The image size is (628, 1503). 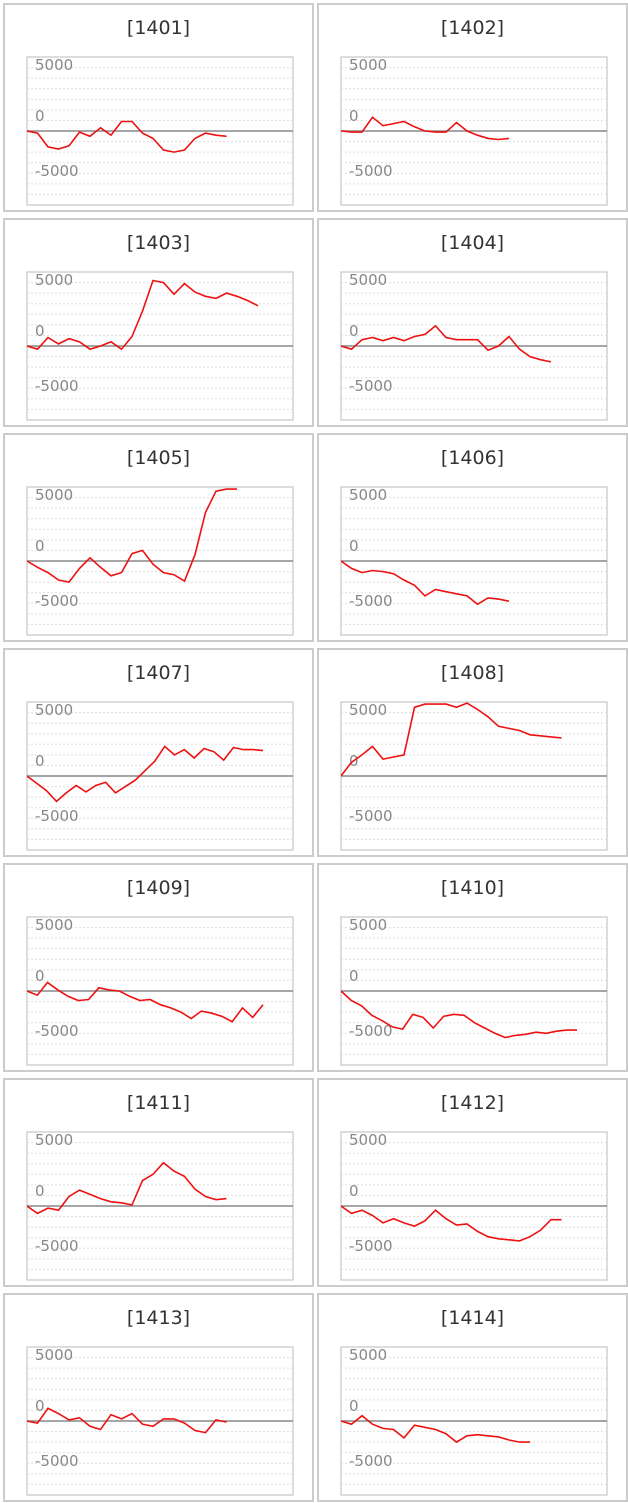 I want to click on chart-panel: [1414] 5000 0 -5000, so click(x=472, y=1397).